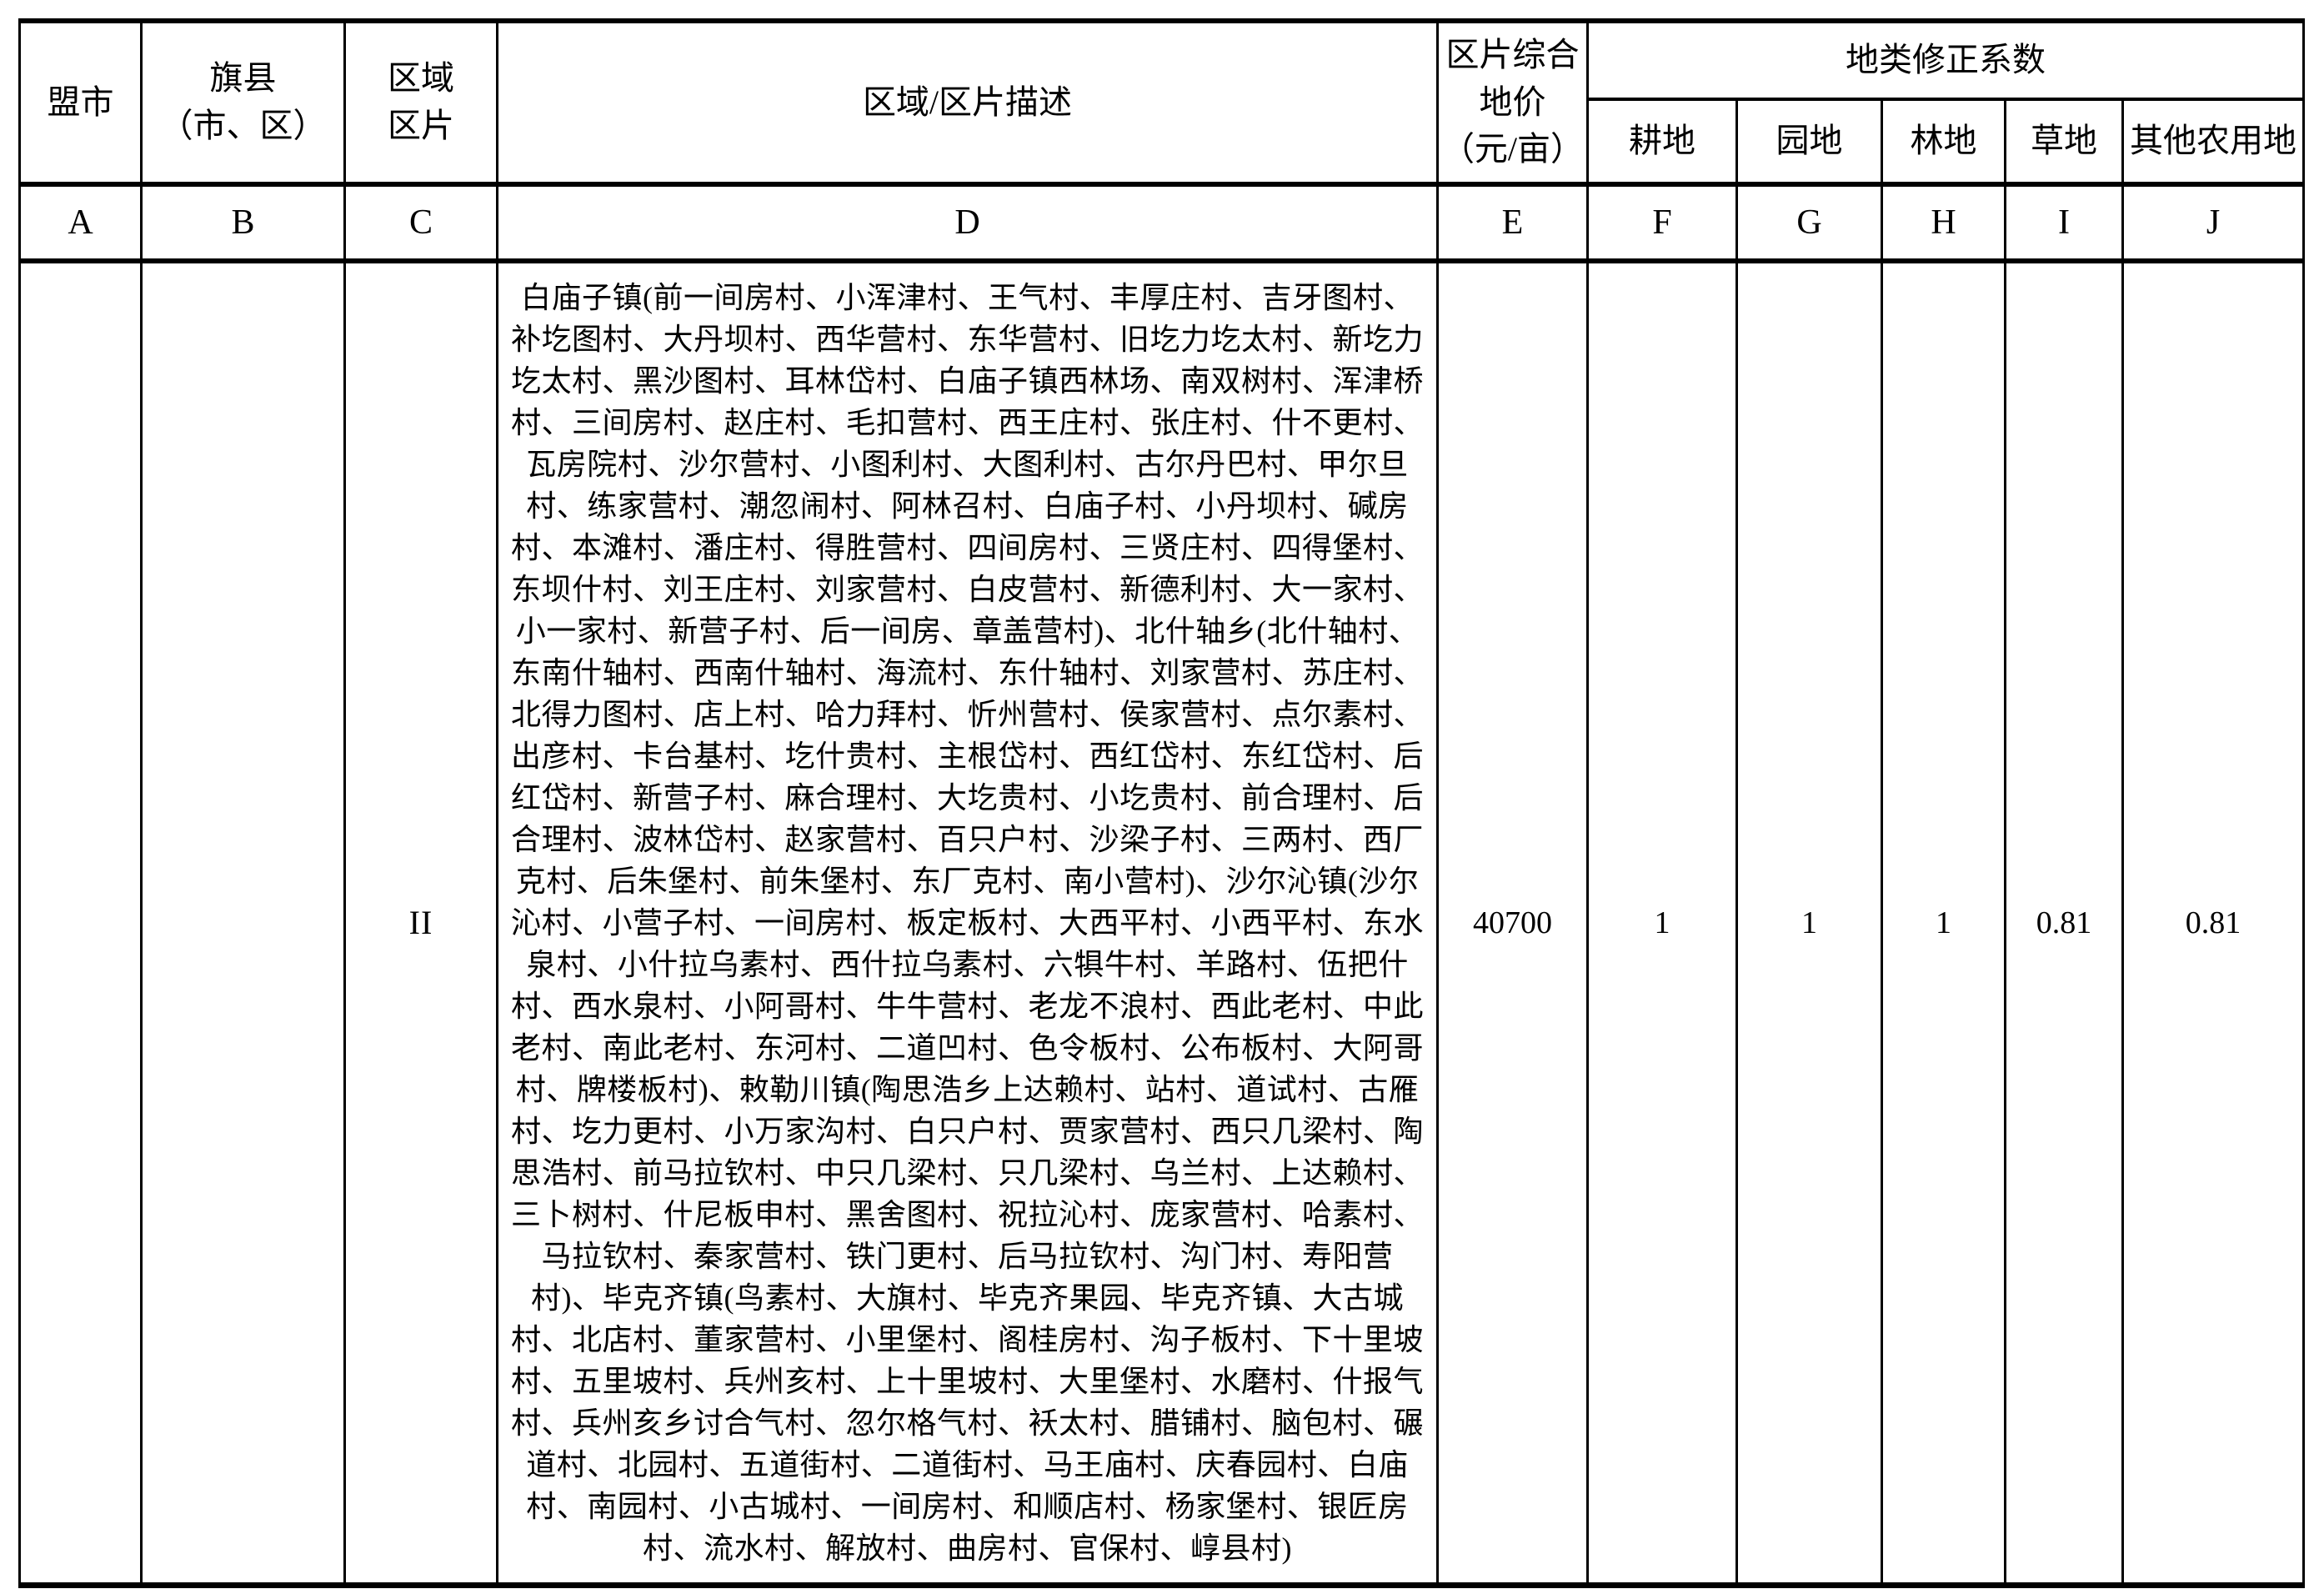  Describe the element at coordinates (967, 102) in the screenshot. I see `header-description: 区域/区片描述` at that location.